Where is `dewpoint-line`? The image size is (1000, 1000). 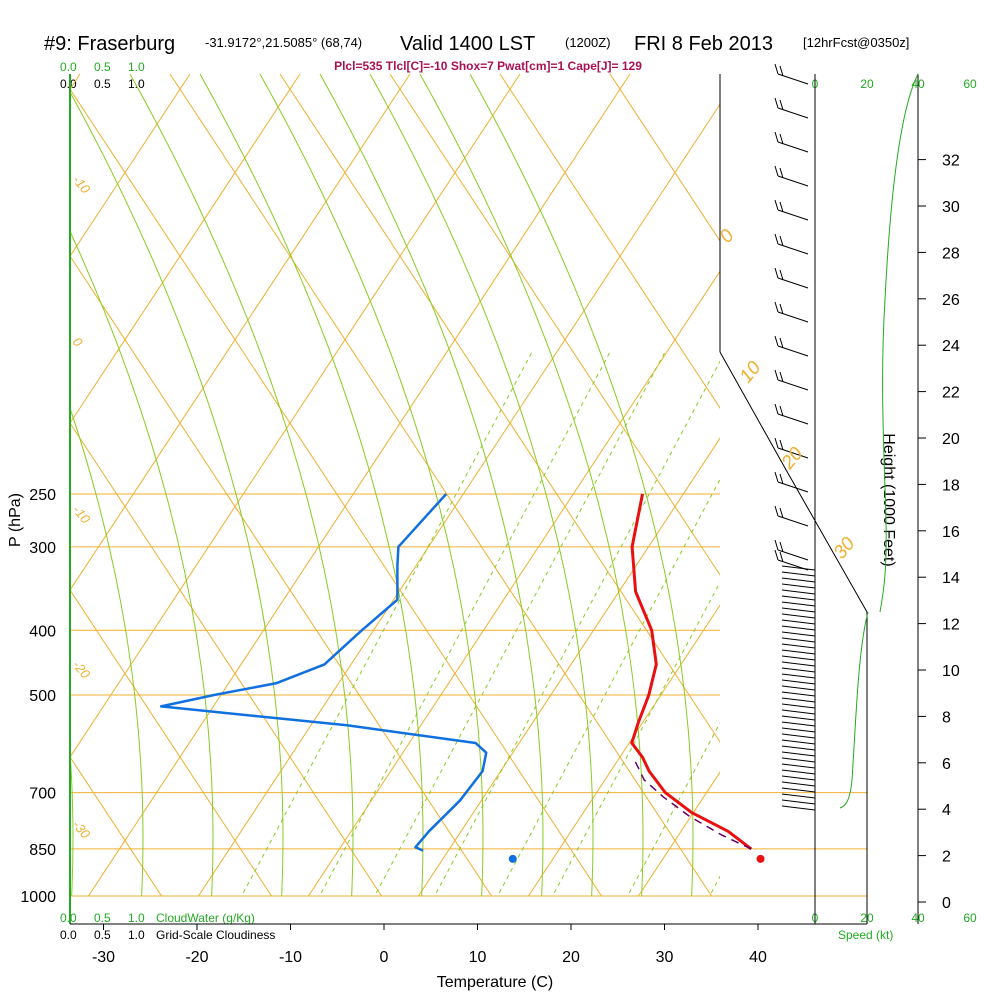 dewpoint-line is located at coordinates (323, 672).